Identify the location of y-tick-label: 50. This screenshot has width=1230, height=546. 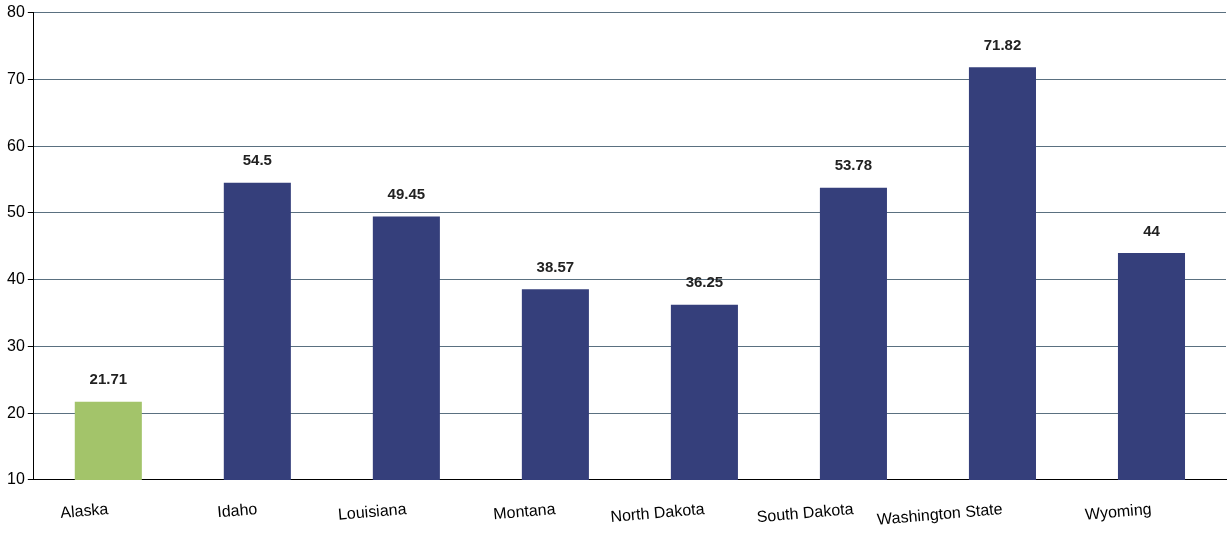
(16, 212).